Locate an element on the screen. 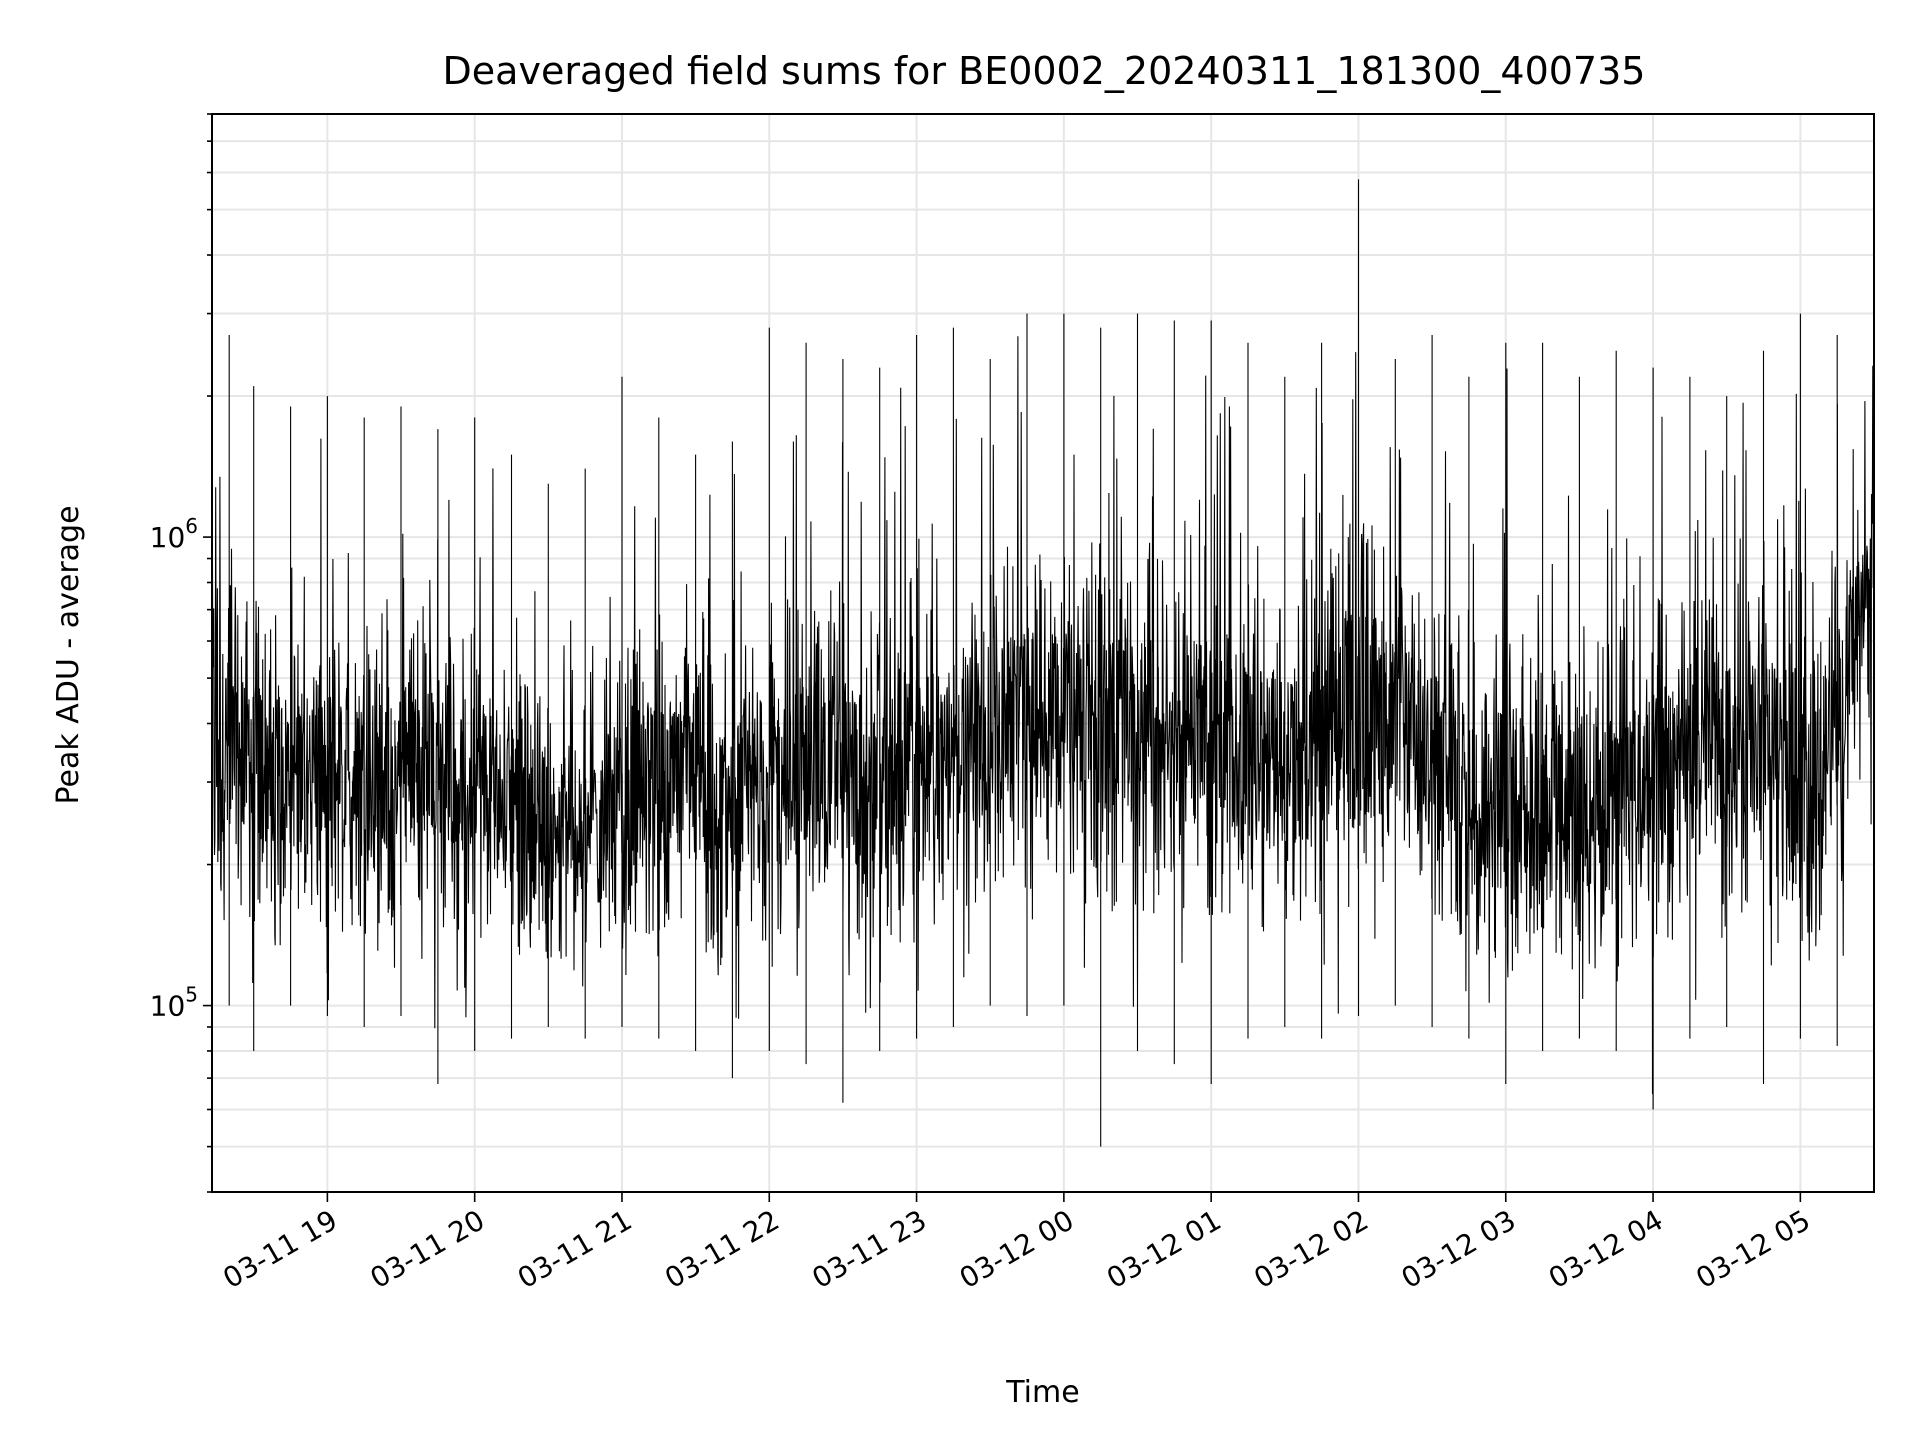  x-tick-label: 03-11 19 is located at coordinates (280, 1249).